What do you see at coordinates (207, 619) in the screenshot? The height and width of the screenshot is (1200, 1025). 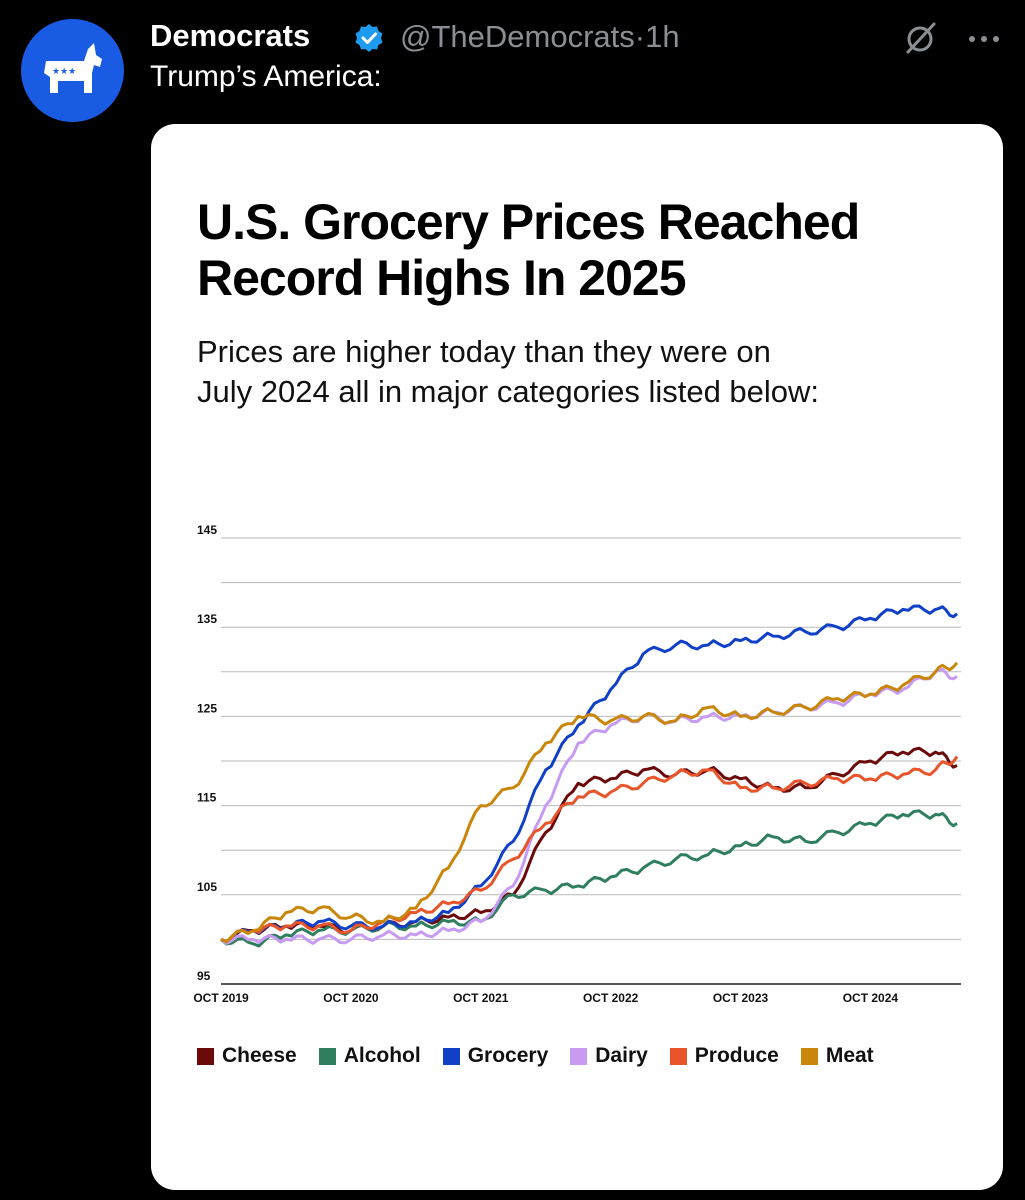 I see `y-tick-label: 135` at bounding box center [207, 619].